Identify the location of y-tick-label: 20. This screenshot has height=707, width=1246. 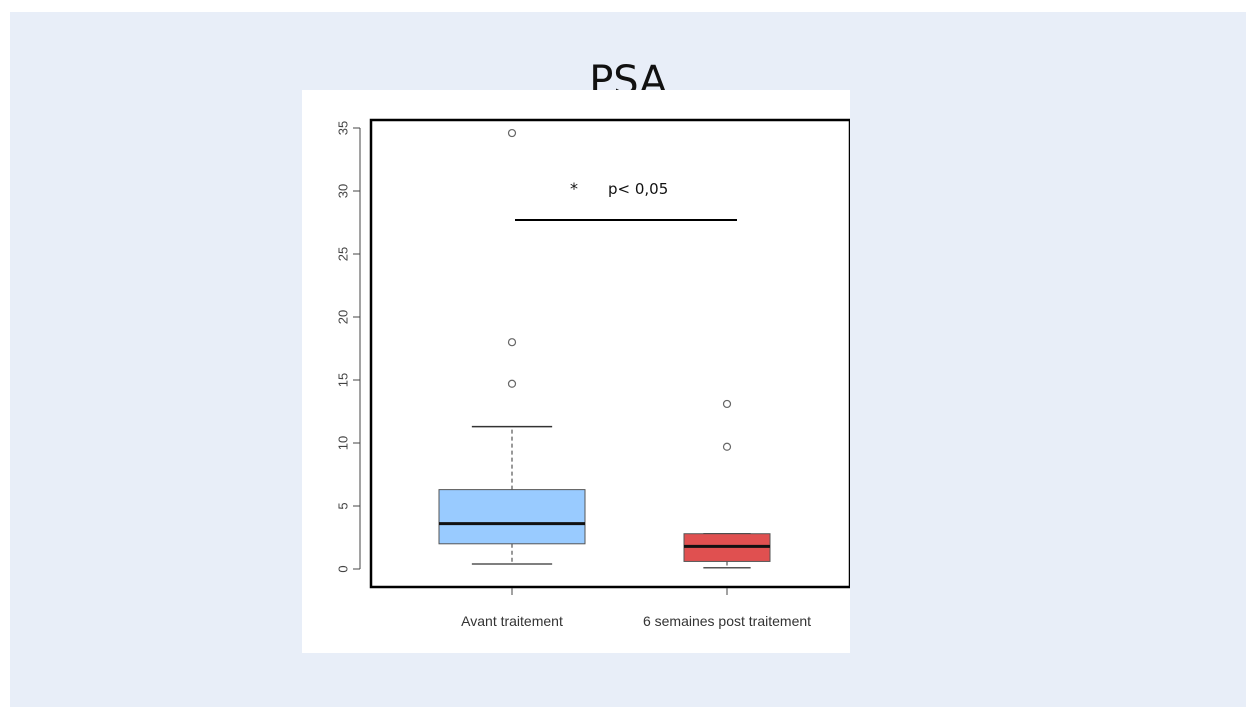
(342, 317).